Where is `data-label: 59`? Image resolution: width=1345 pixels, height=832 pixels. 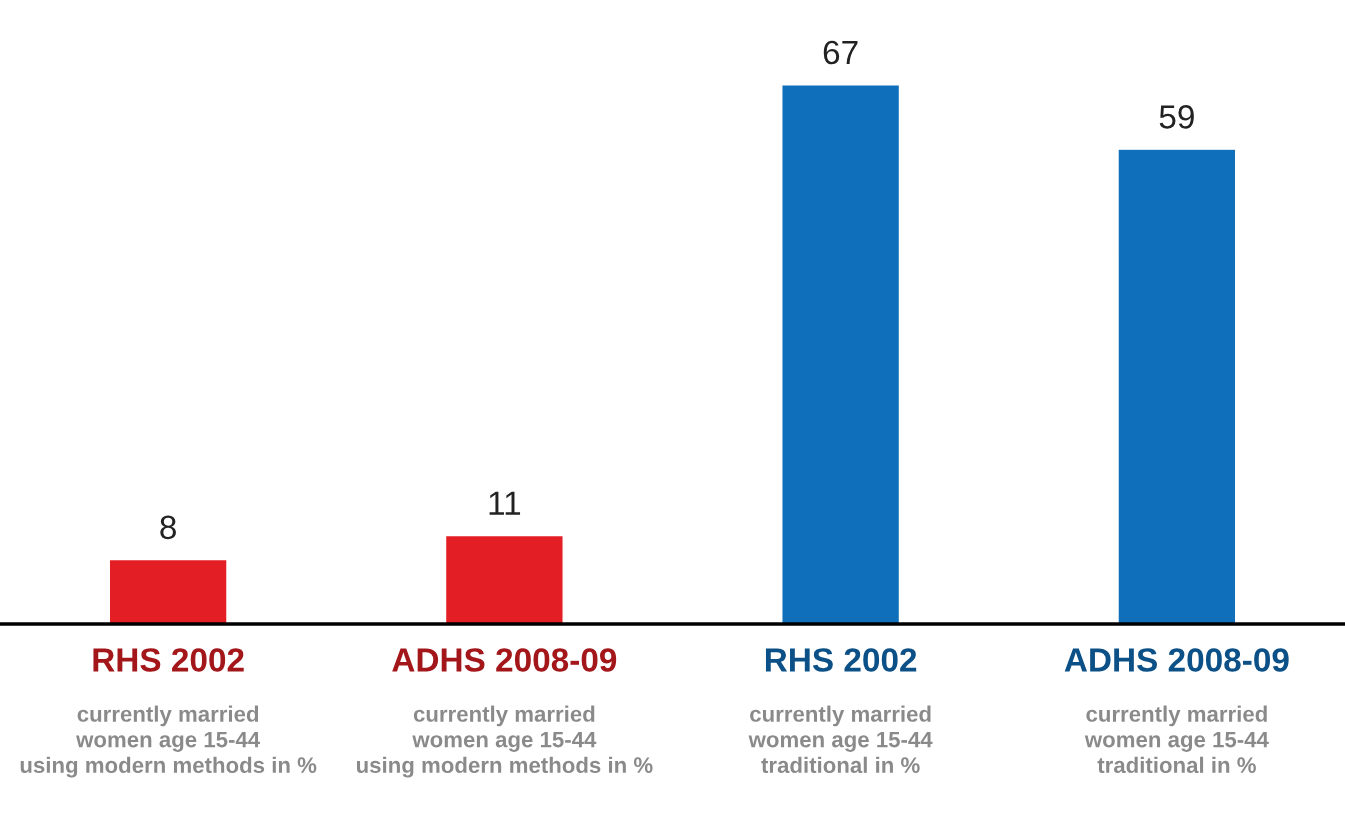
data-label: 59 is located at coordinates (1176, 117).